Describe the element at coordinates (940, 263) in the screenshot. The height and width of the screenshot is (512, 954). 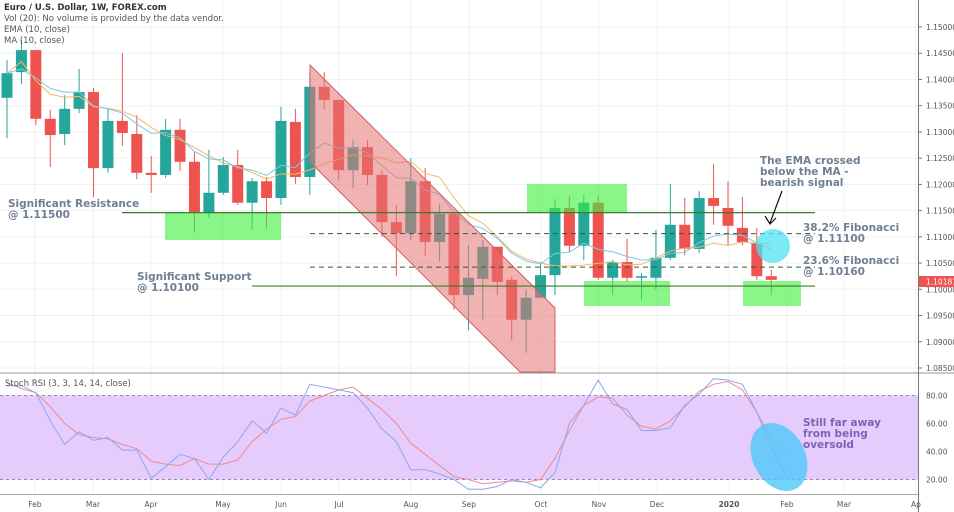
I see `price-tick-label: 1.10500` at that location.